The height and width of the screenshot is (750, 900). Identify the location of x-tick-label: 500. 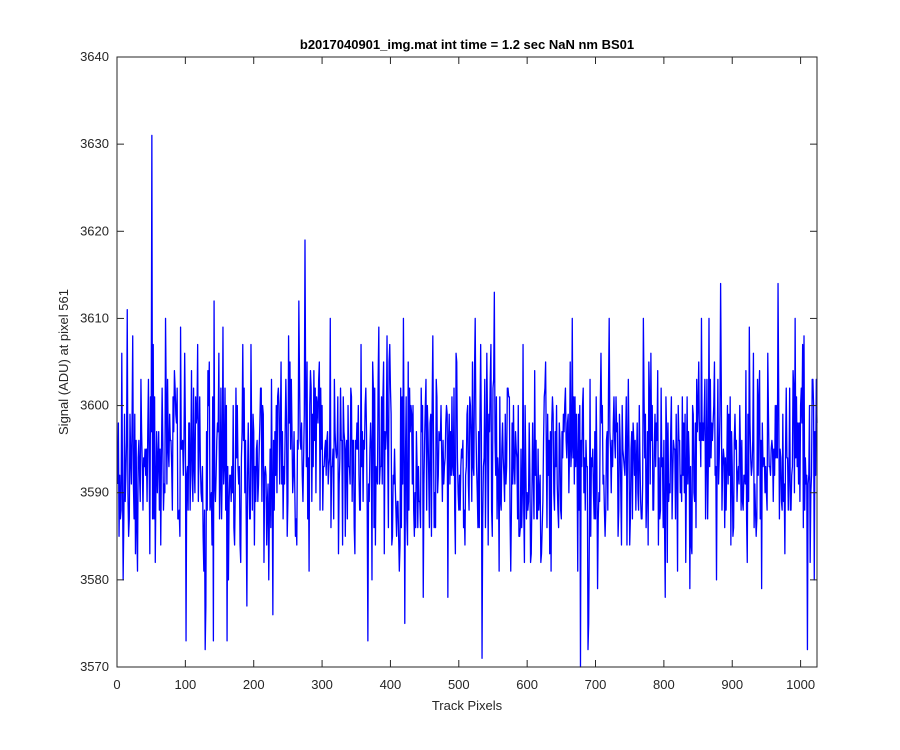
(459, 684).